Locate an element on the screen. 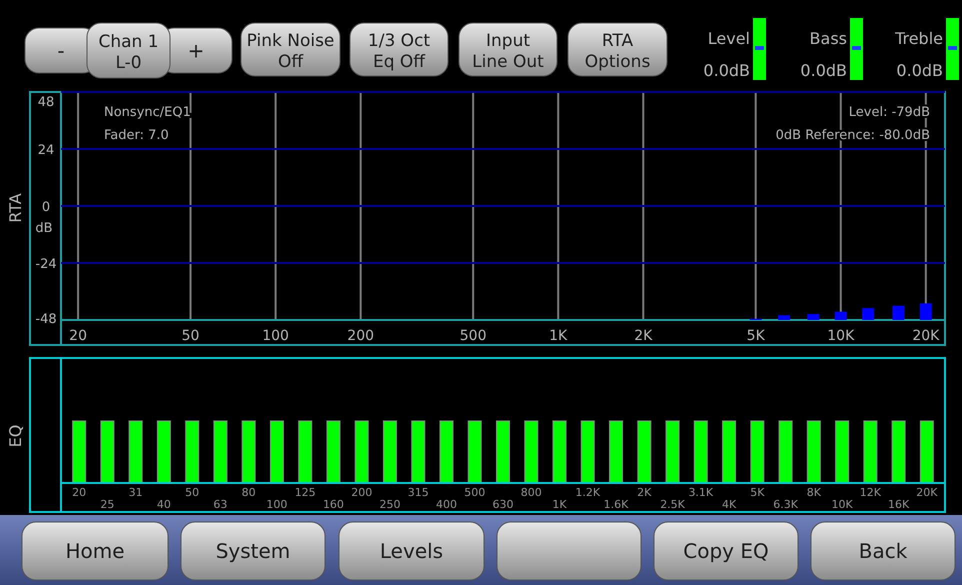 This screenshot has width=962, height=585. text: Back is located at coordinates (883, 551).